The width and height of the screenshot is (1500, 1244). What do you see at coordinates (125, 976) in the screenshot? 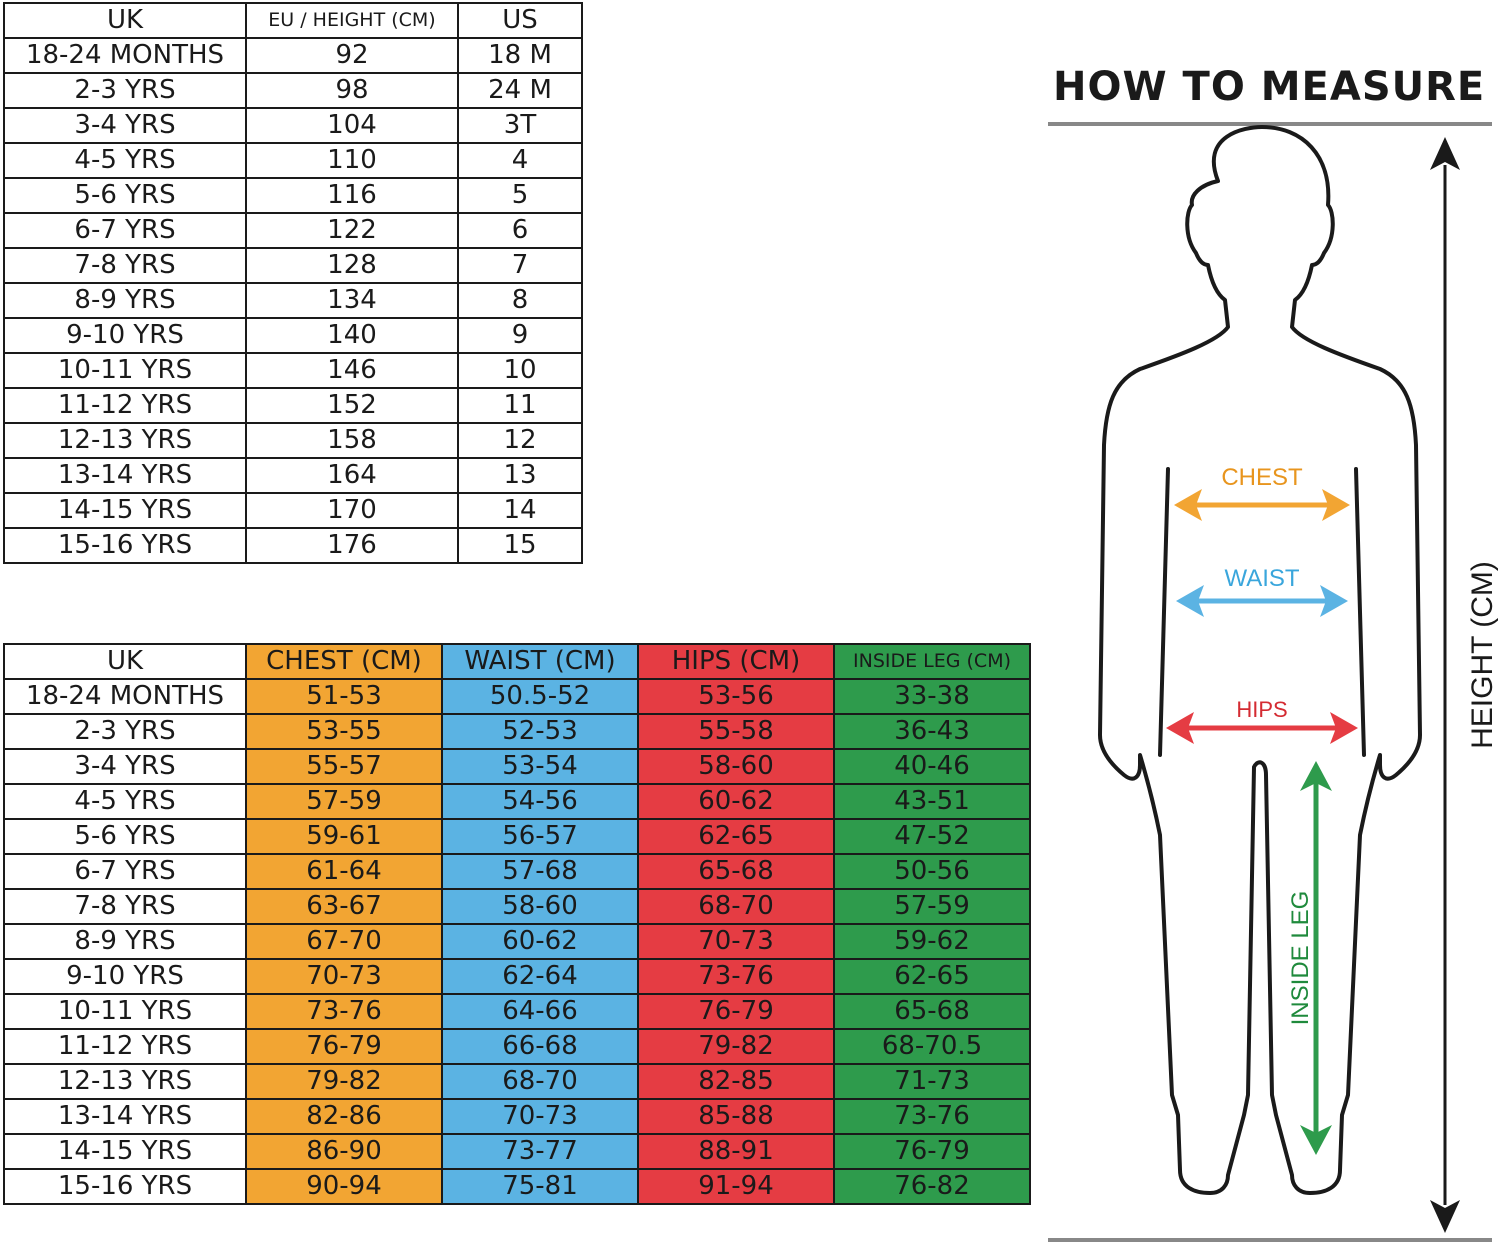
I see `measure-table-row-cell: 9-10 YRS` at bounding box center [125, 976].